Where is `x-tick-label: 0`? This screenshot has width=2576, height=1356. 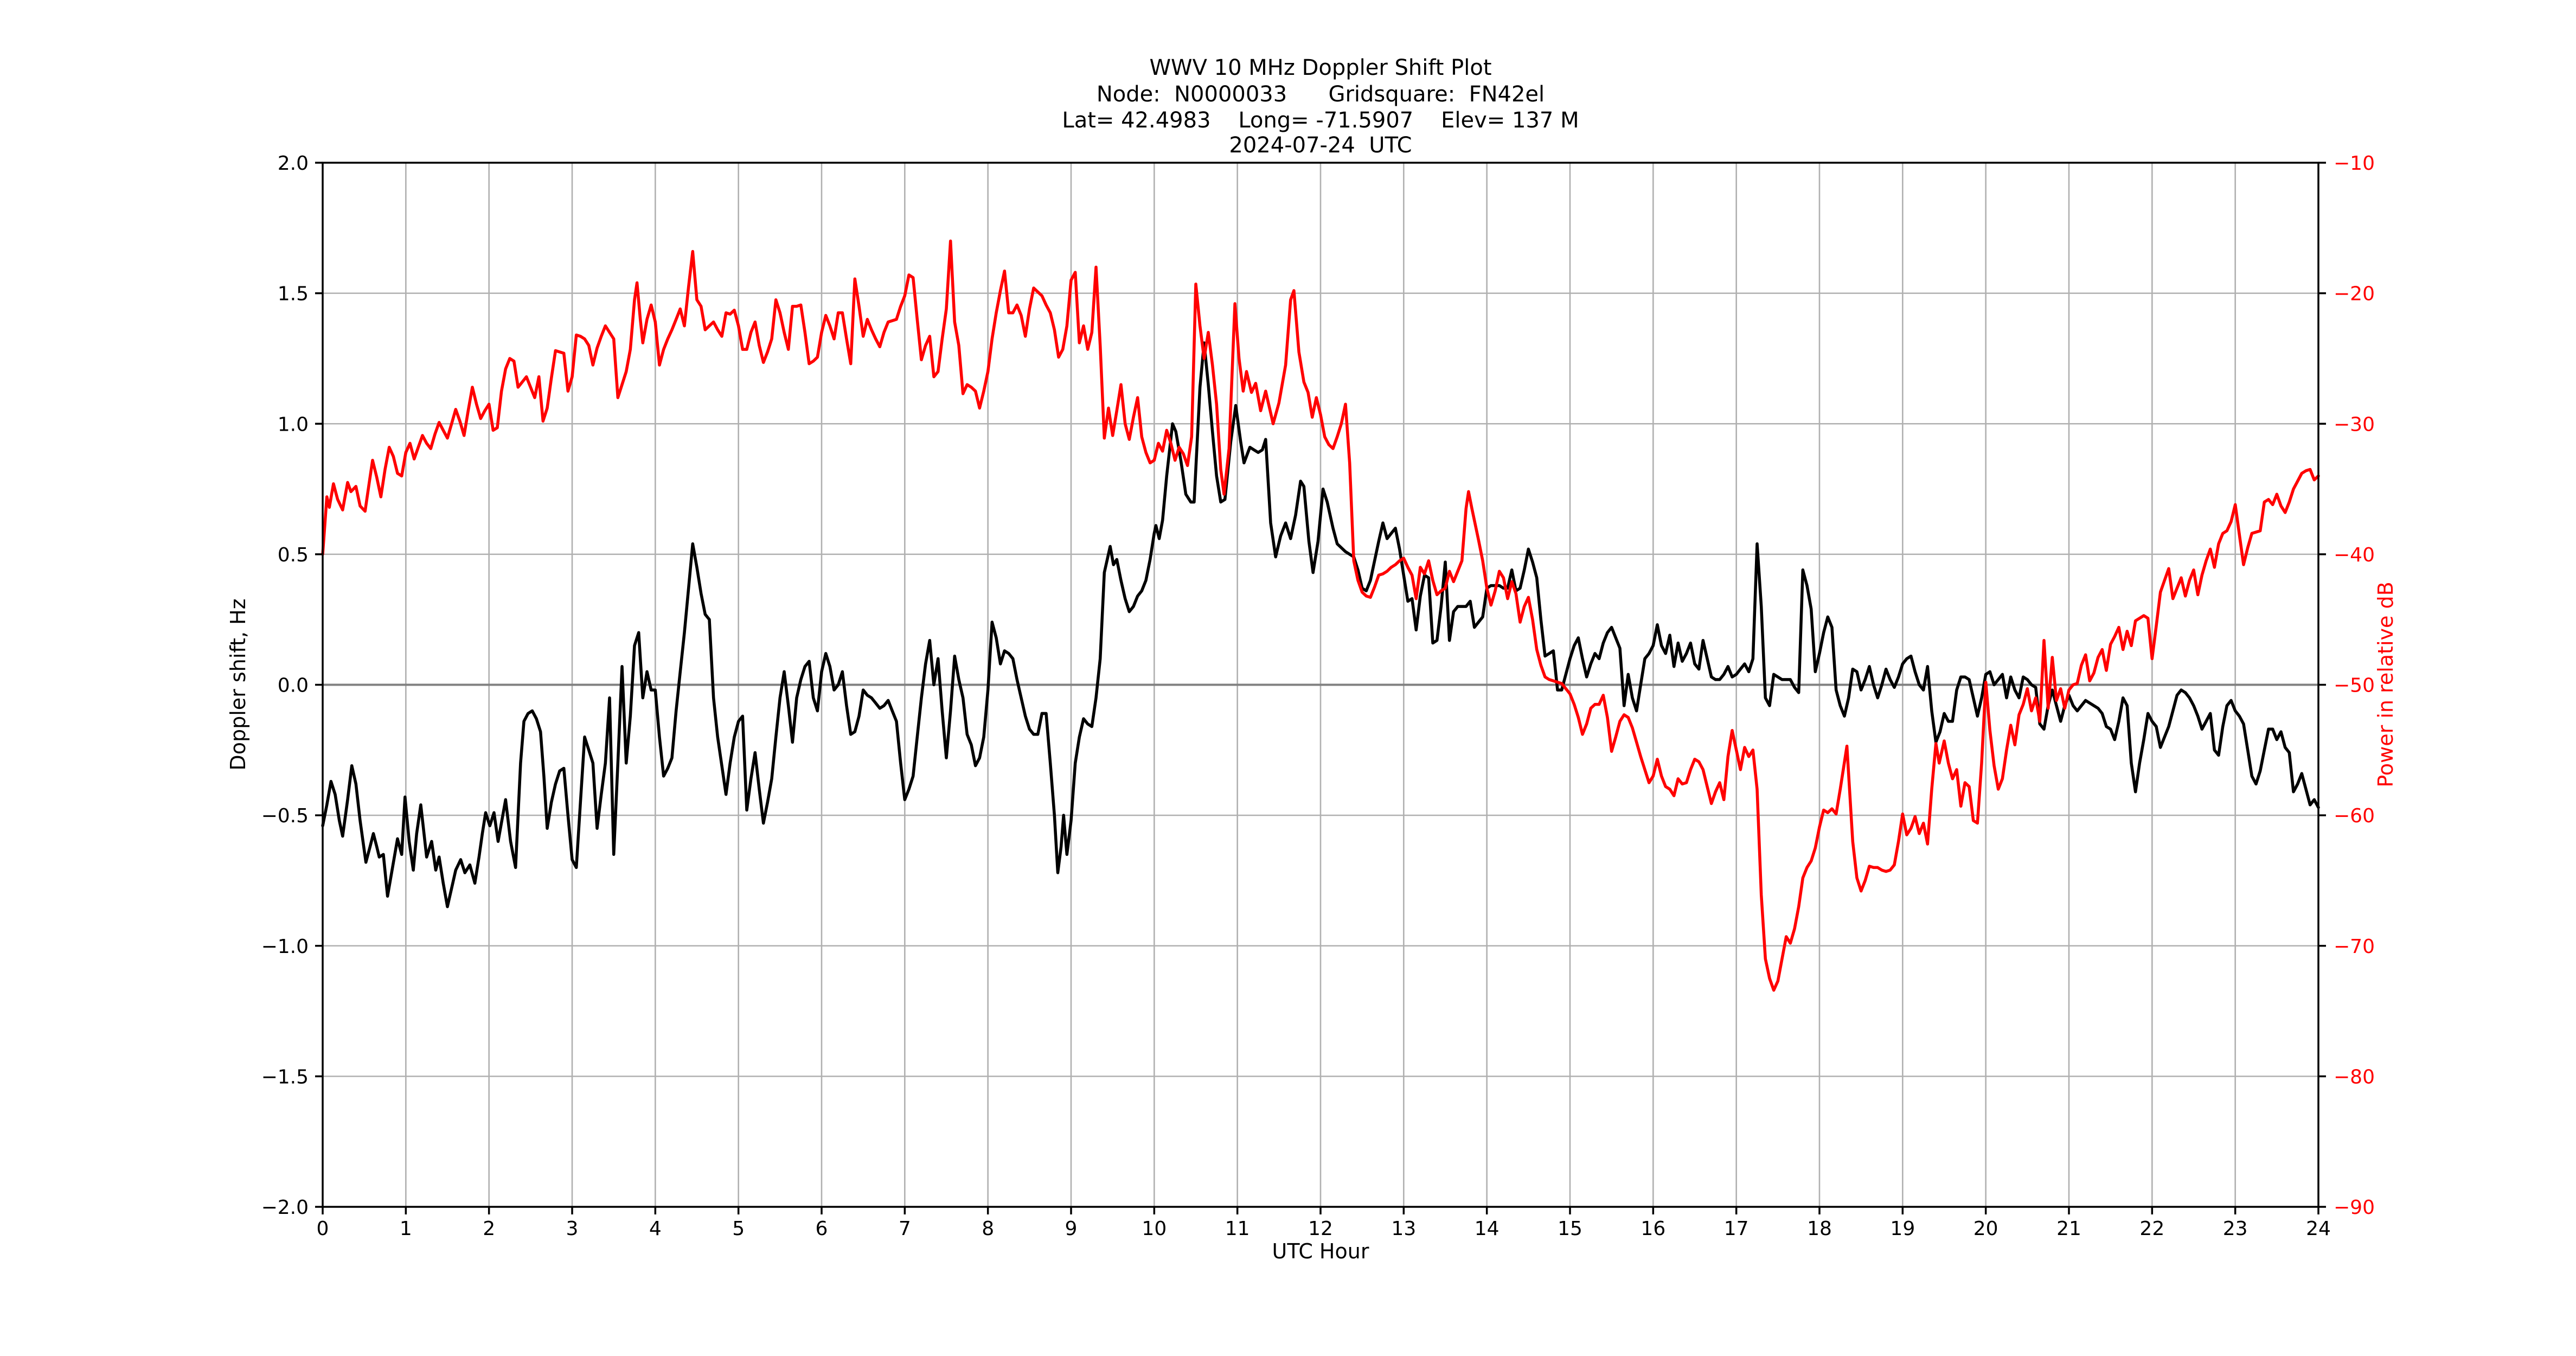
x-tick-label: 0 is located at coordinates (323, 1229).